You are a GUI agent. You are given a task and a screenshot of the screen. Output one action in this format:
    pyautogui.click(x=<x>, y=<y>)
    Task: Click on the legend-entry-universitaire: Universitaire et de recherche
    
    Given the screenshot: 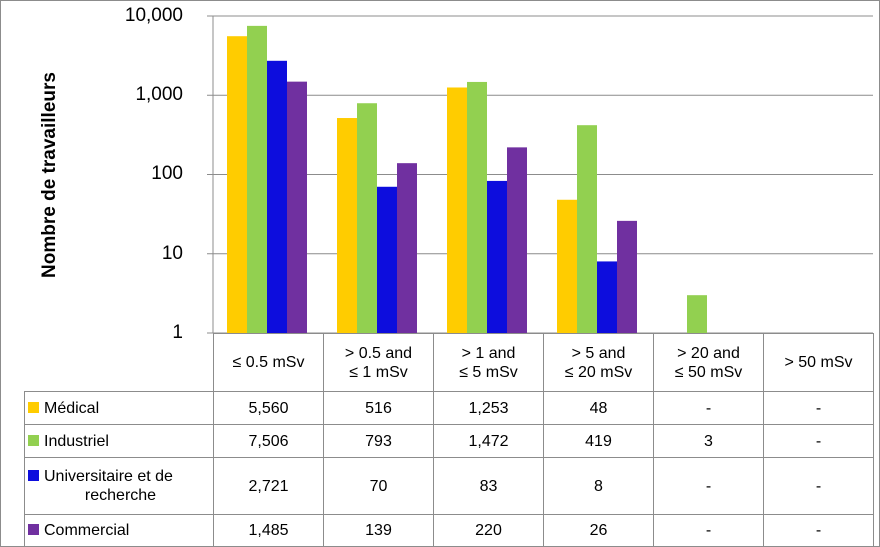 What is the action you would take?
    pyautogui.click(x=119, y=486)
    